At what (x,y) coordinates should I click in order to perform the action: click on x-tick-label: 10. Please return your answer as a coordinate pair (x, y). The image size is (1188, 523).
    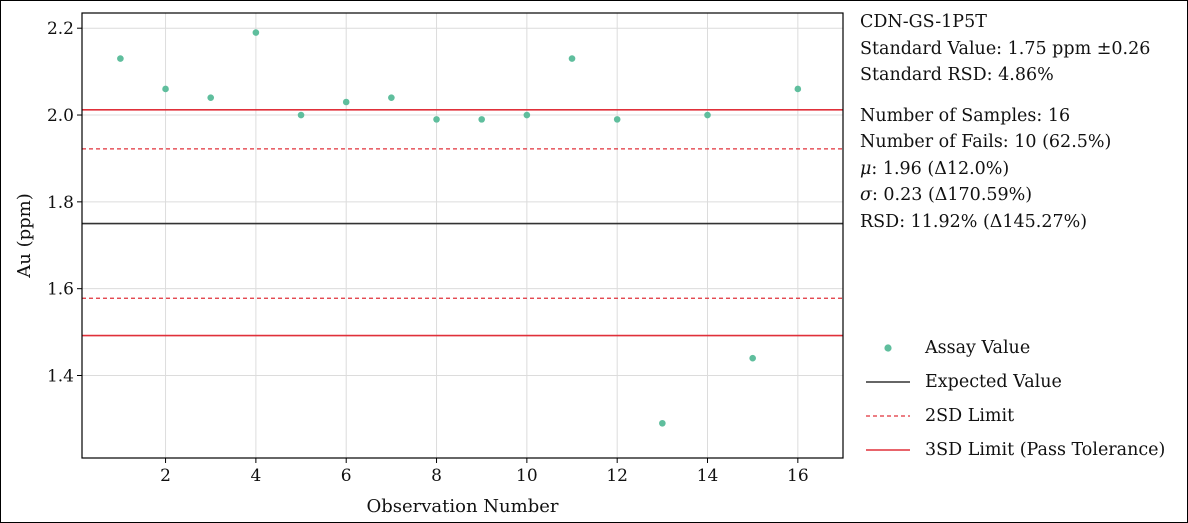
    Looking at the image, I should click on (527, 476).